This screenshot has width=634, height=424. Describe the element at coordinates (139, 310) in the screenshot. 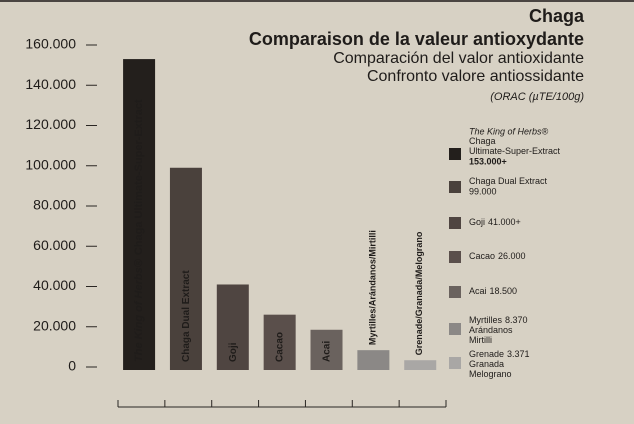

I see `brand-label: The King of Herbs®` at that location.